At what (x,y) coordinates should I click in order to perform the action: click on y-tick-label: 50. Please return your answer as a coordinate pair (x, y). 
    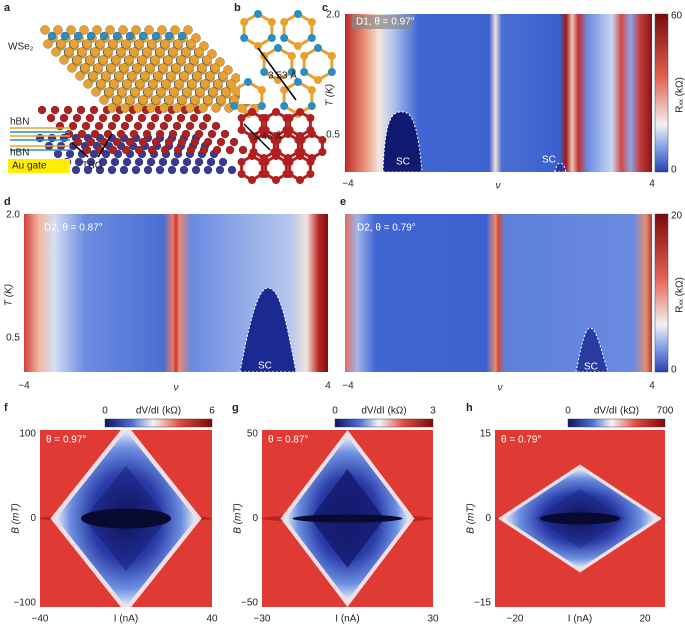
    Looking at the image, I should click on (253, 434).